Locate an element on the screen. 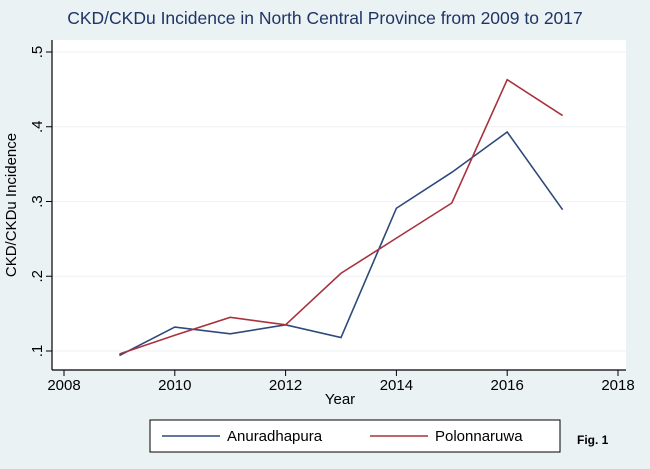  x-tick-label: 2012 is located at coordinates (285, 385).